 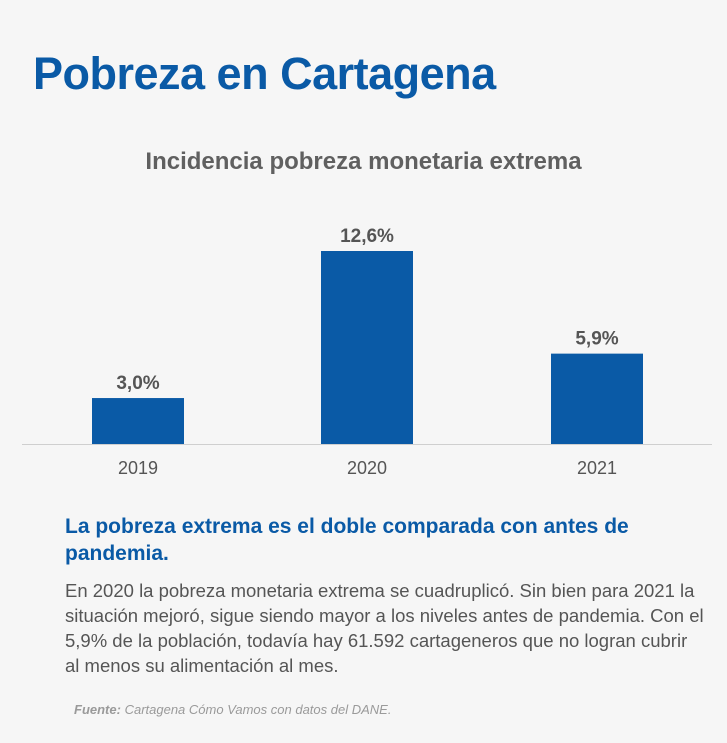 I want to click on bar-2019, so click(x=138, y=421).